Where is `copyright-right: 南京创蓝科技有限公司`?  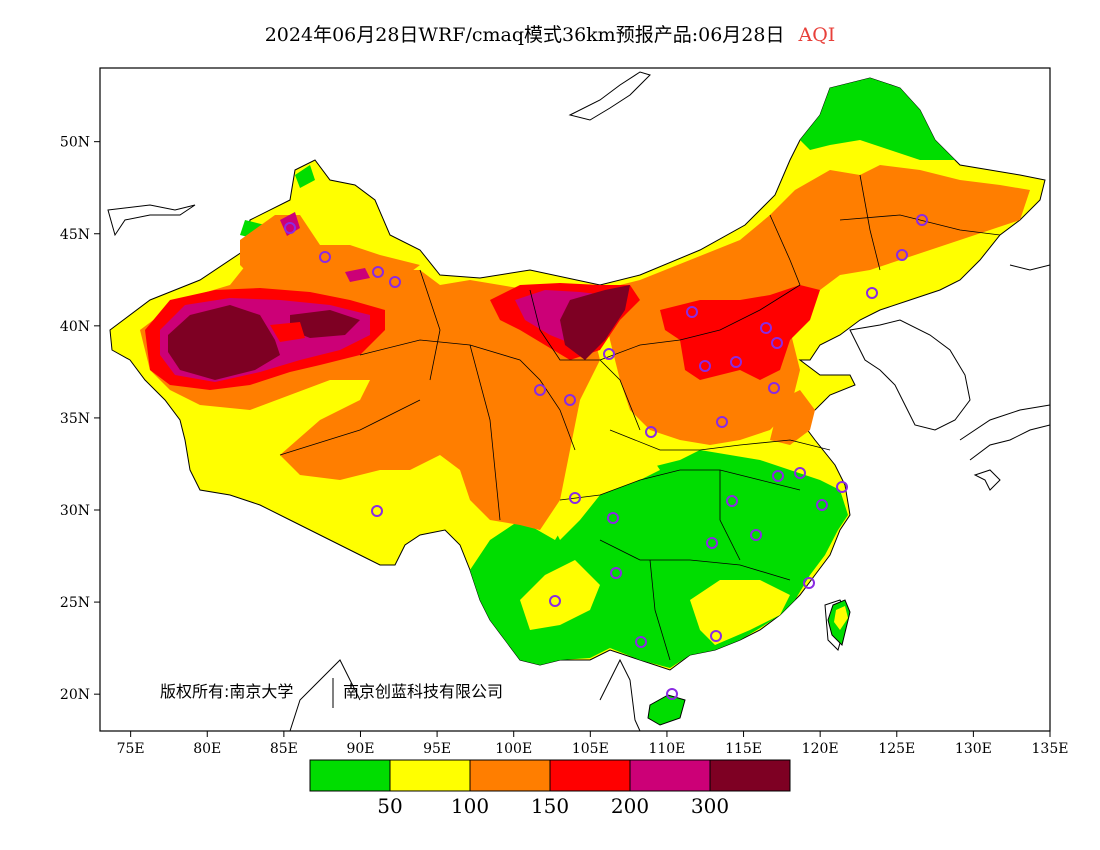 copyright-right: 南京创蓝科技有限公司 is located at coordinates (423, 691).